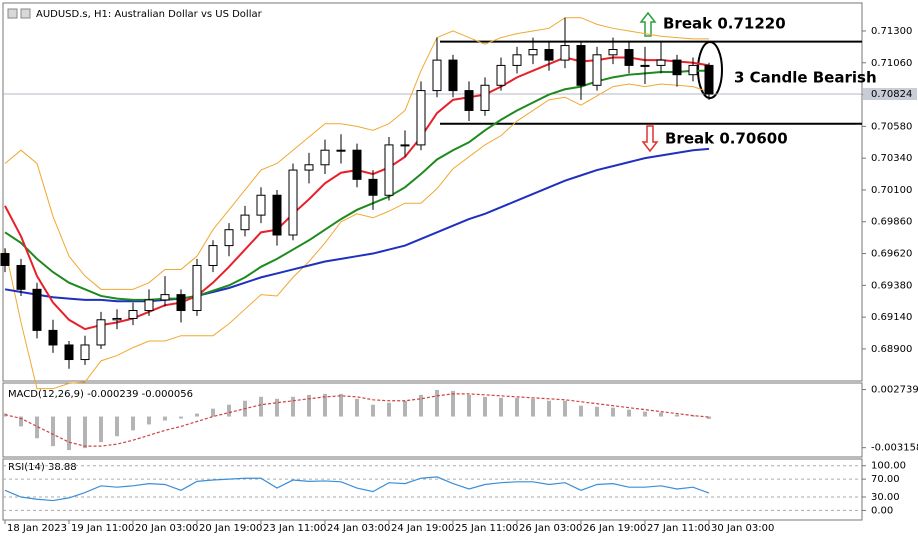 The height and width of the screenshot is (537, 918). I want to click on y-tick-label: 0.69620, so click(891, 254).